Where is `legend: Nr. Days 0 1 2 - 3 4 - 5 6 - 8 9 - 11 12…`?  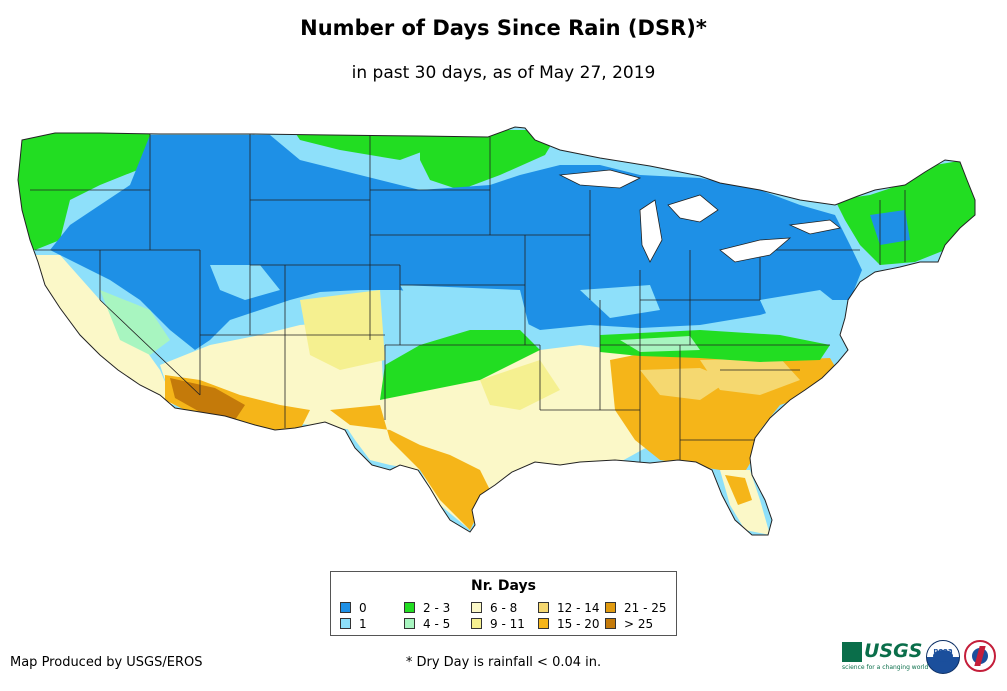
legend: Nr. Days 0 1 2 - 3 4 - 5 6 - 8 9 - 11 12… is located at coordinates (503, 603).